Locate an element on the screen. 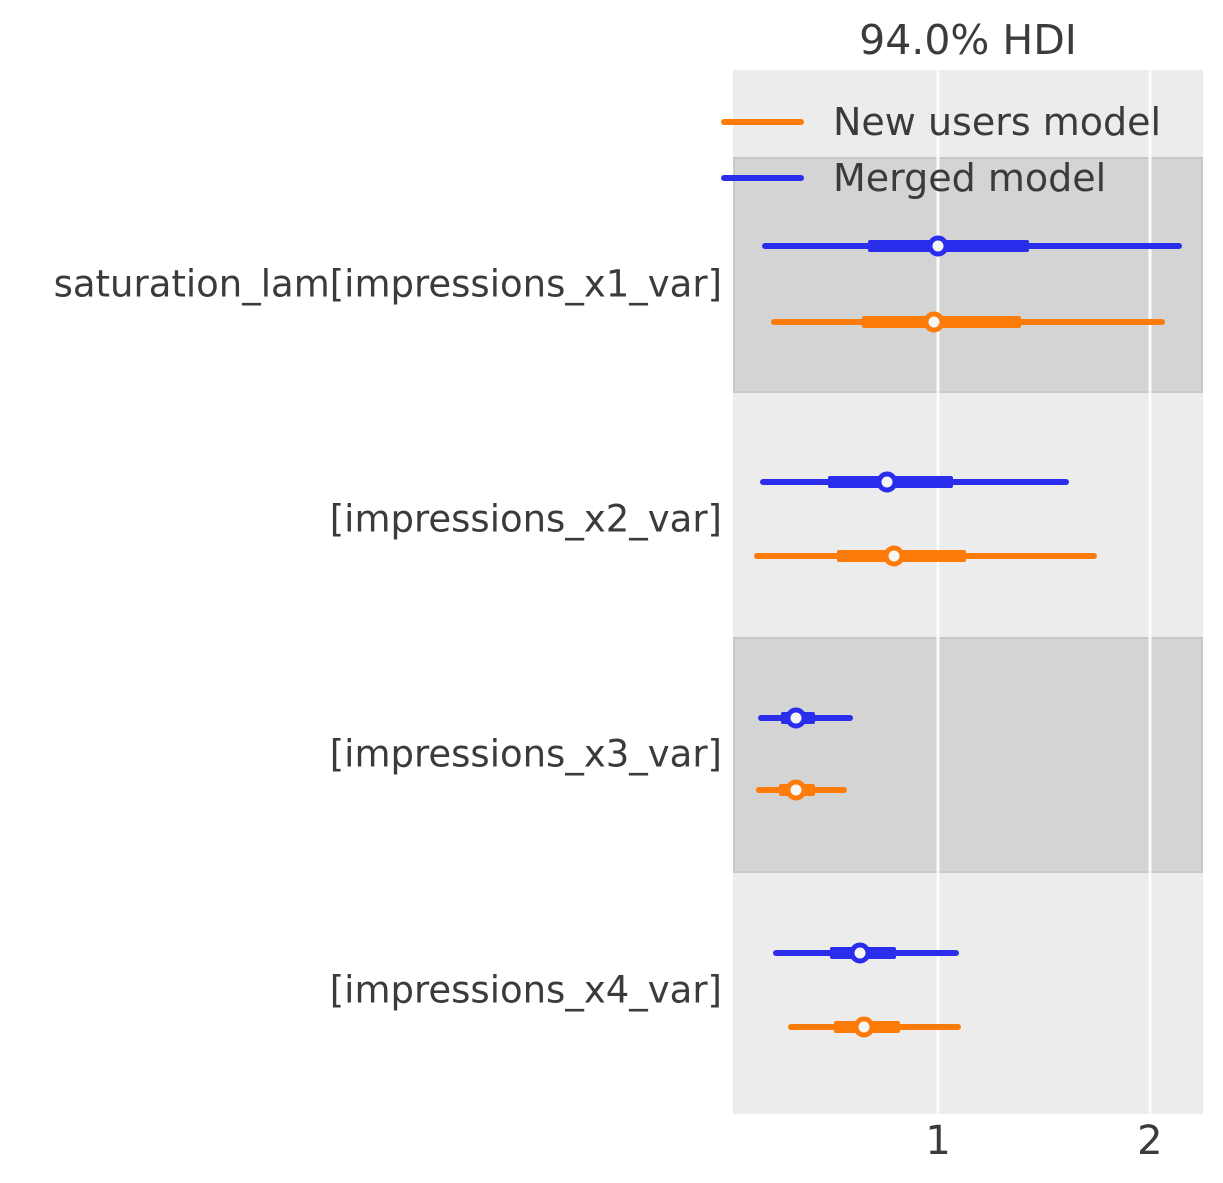  row3-new-users-model-median-dot is located at coordinates (796, 790).